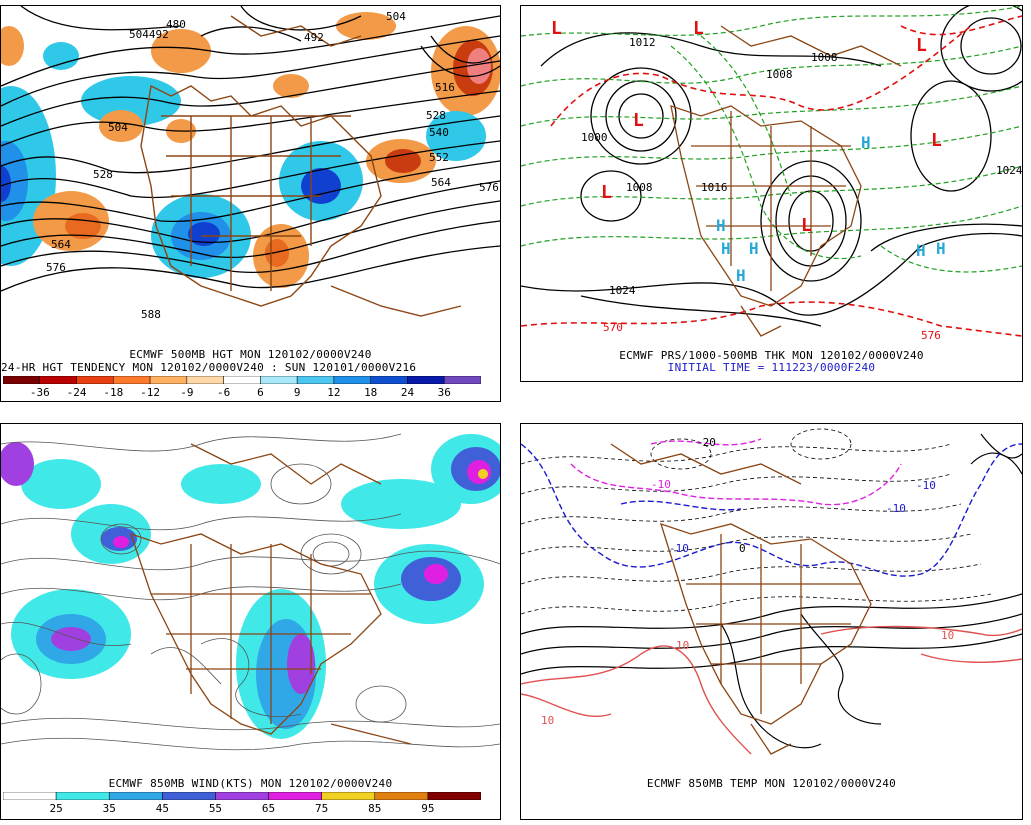 The image size is (1031, 825). I want to click on isotherms-dashed, so click(756, 521).